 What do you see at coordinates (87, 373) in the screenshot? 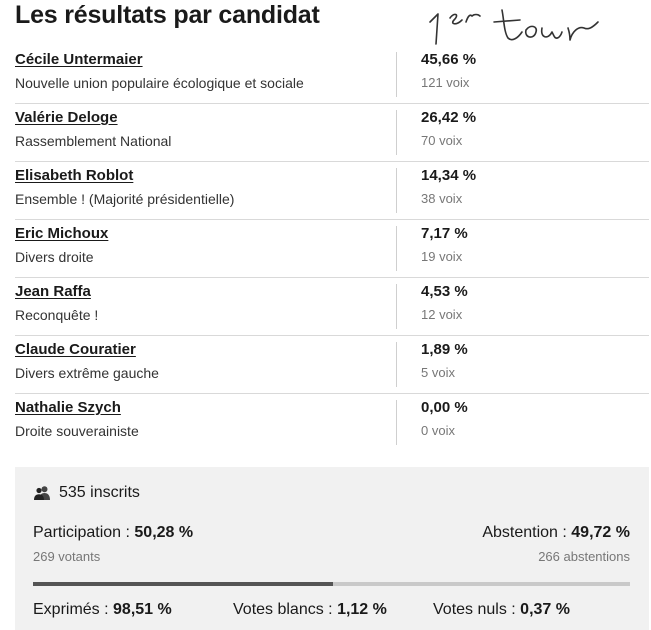
I see `candidate-party: Divers extrême gauche` at bounding box center [87, 373].